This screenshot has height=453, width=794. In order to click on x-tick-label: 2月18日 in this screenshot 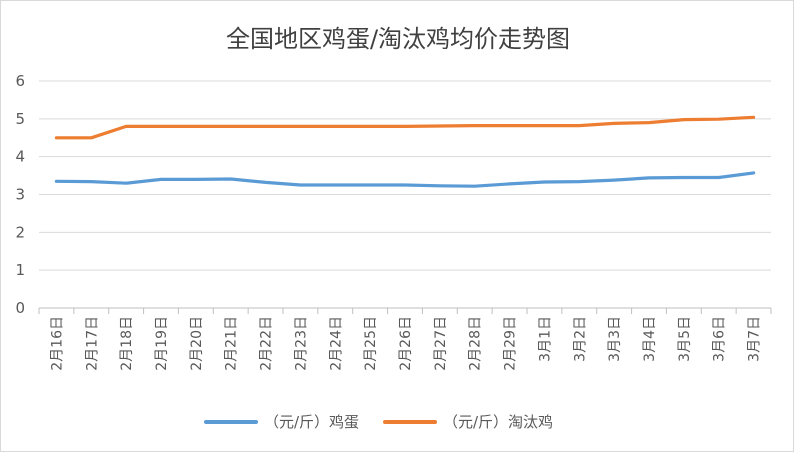, I will do `click(127, 343)`.